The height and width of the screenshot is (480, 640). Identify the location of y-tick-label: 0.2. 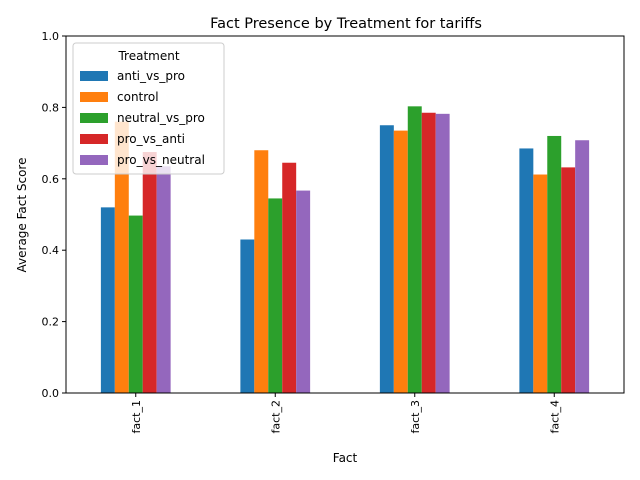
(51, 322).